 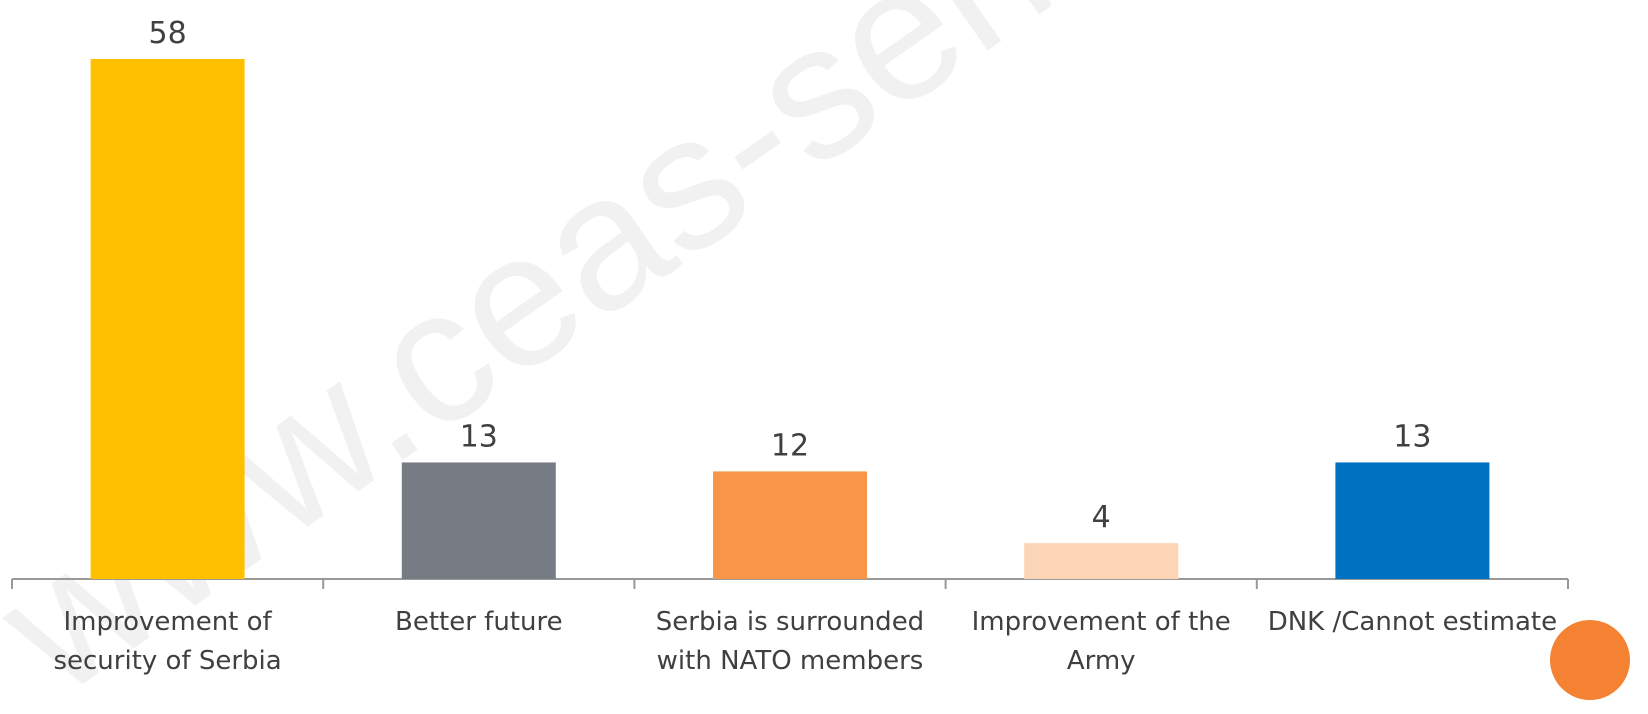 What do you see at coordinates (790, 445) in the screenshot?
I see `value-label: 12` at bounding box center [790, 445].